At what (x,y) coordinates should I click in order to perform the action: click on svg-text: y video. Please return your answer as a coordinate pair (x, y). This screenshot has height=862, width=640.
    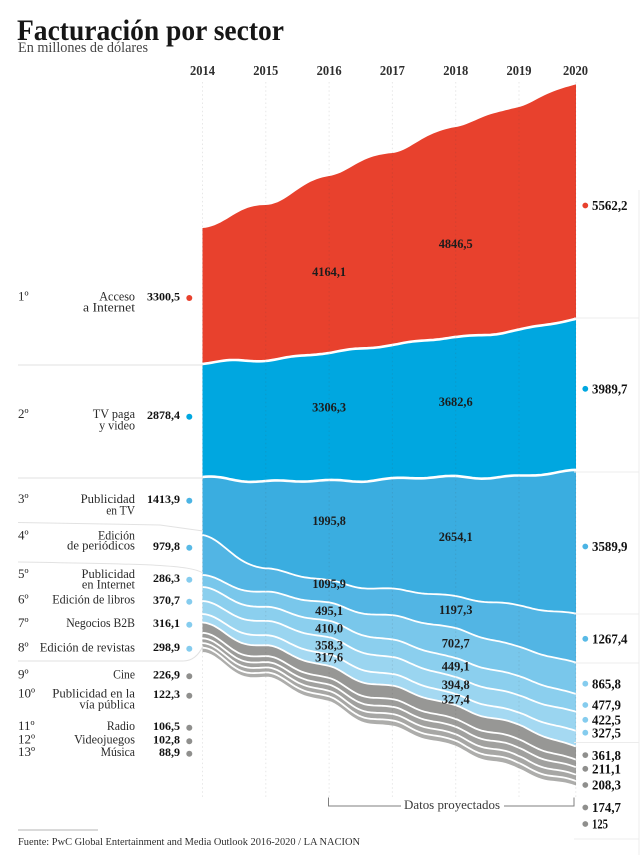
    Looking at the image, I should click on (117, 424).